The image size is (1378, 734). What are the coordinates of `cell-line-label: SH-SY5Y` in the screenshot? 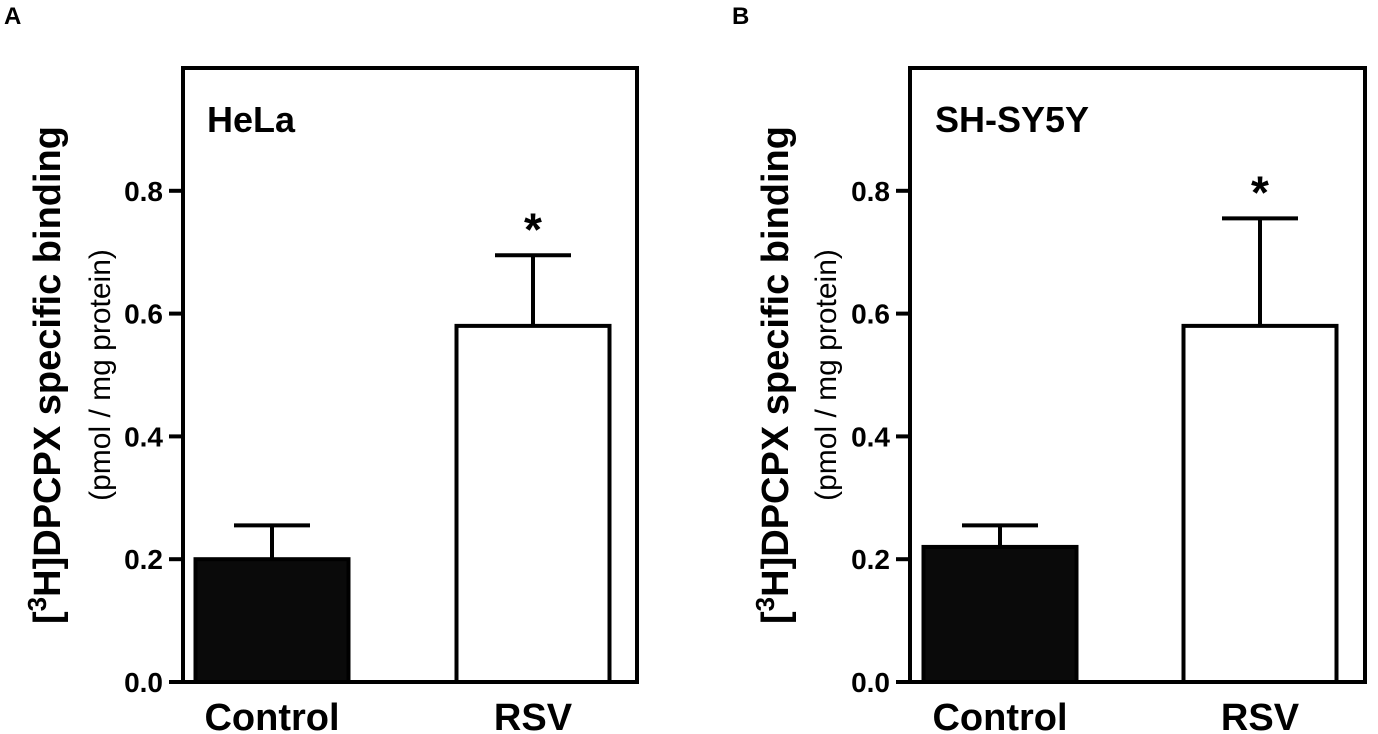 It's located at (1012, 119).